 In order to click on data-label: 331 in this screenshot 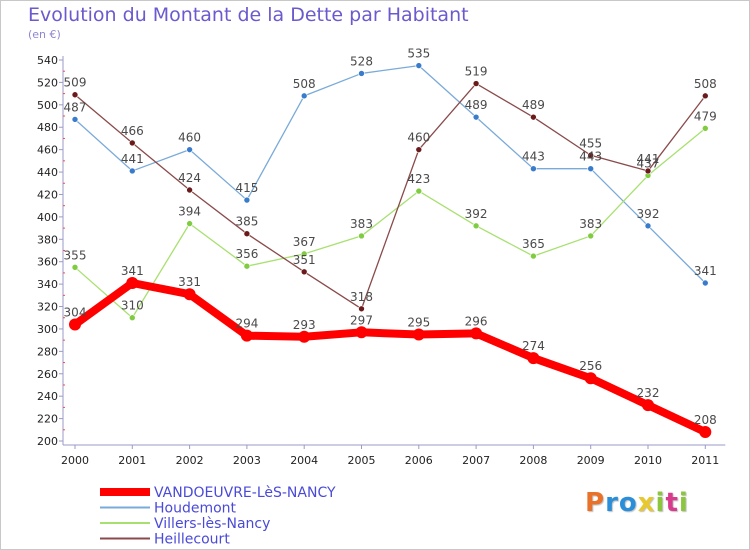, I will do `click(189, 282)`.